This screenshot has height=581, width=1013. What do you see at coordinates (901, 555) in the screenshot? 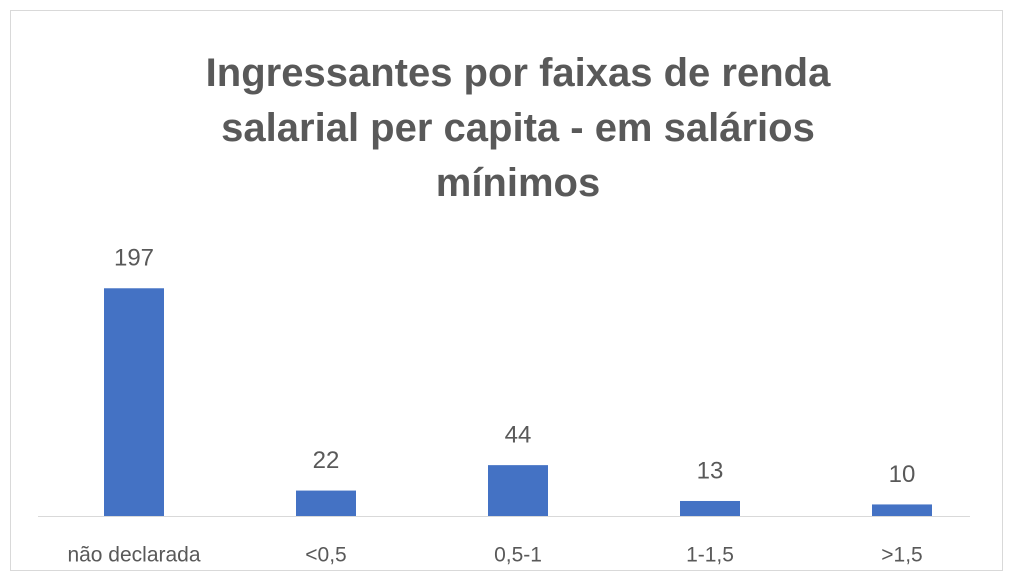
I see `x-tick-label: >1,5` at bounding box center [901, 555].